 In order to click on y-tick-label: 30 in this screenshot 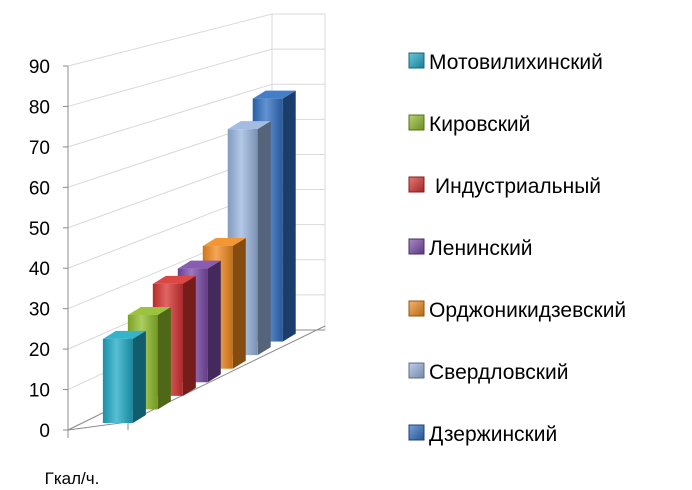, I will do `click(39, 310)`.